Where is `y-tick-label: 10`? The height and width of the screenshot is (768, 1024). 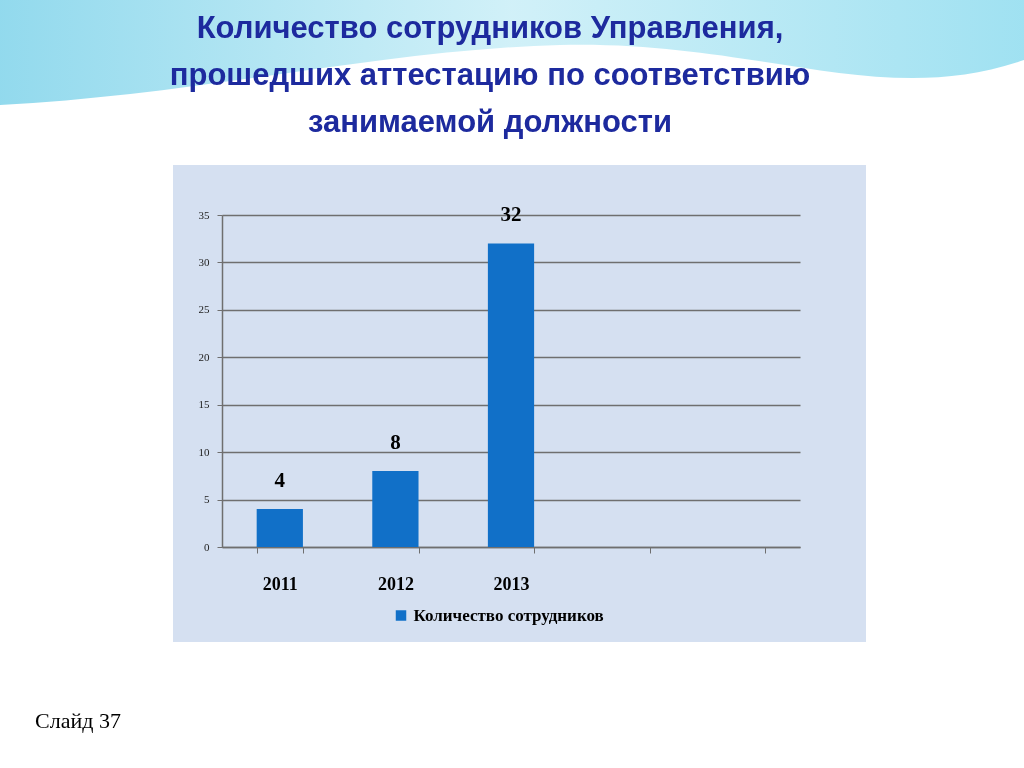 y-tick-label: 10 is located at coordinates (204, 451).